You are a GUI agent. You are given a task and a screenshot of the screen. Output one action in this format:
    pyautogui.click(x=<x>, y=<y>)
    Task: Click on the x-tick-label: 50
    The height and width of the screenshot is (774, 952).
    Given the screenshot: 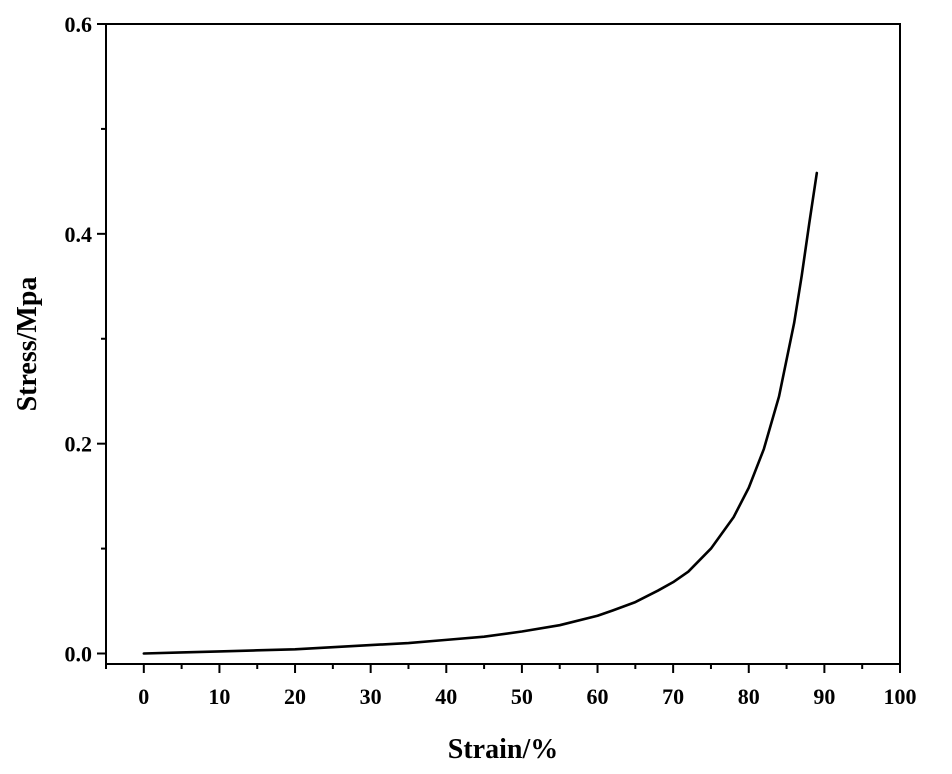 What is the action you would take?
    pyautogui.click(x=522, y=696)
    